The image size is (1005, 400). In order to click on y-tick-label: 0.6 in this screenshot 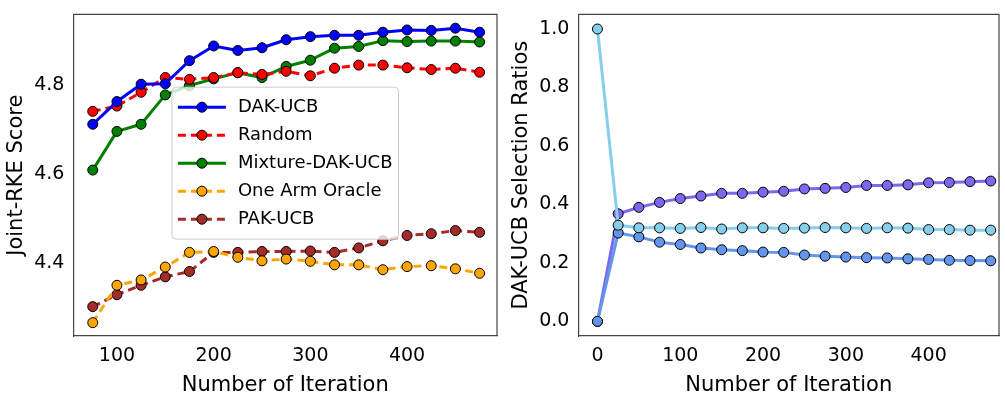, I will do `click(554, 143)`.